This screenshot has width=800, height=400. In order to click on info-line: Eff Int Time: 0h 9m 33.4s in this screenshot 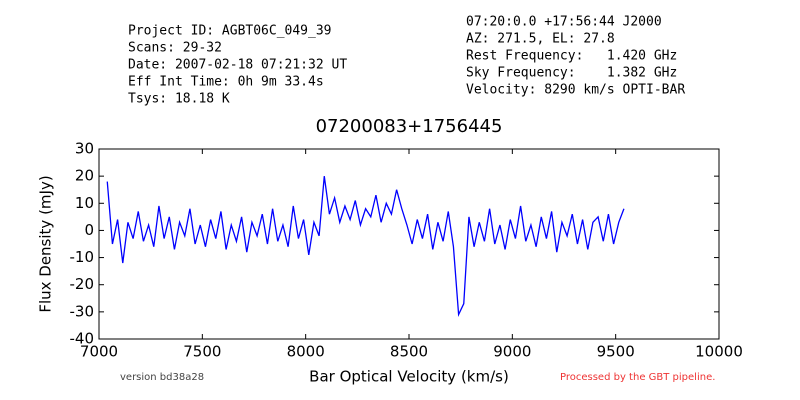, I will do `click(226, 82)`.